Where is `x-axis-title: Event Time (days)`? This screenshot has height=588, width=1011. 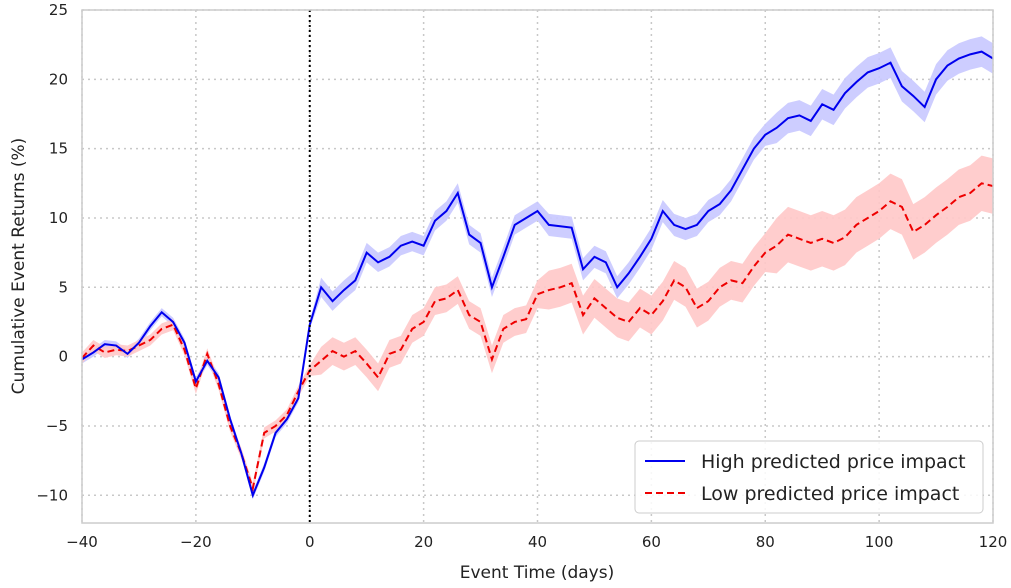
x-axis-title: Event Time (days) is located at coordinates (537, 573).